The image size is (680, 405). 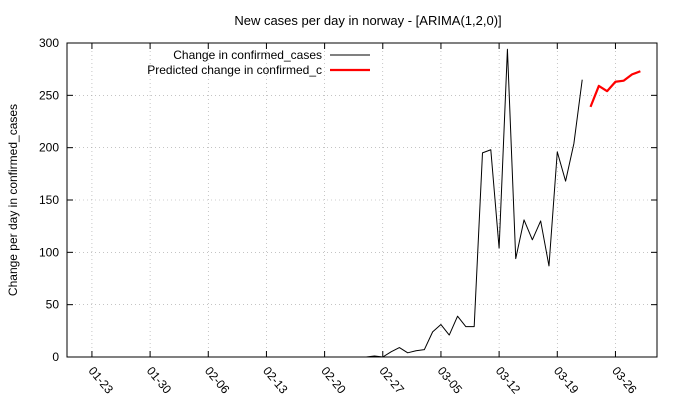 I want to click on y-tick-label: 200, so click(x=49, y=148).